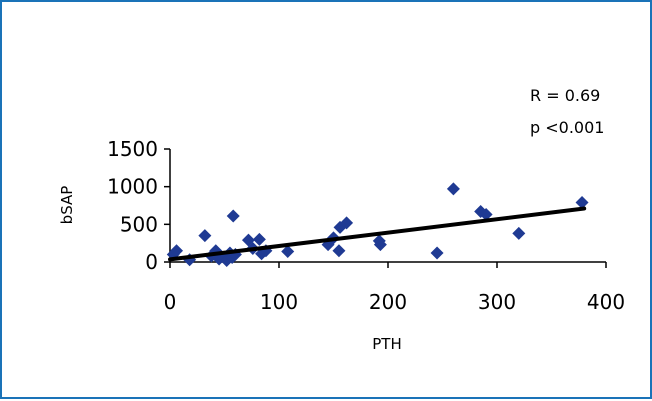 Image resolution: width=652 pixels, height=401 pixels. What do you see at coordinates (170, 302) in the screenshot?
I see `x-tick-label: 0` at bounding box center [170, 302].